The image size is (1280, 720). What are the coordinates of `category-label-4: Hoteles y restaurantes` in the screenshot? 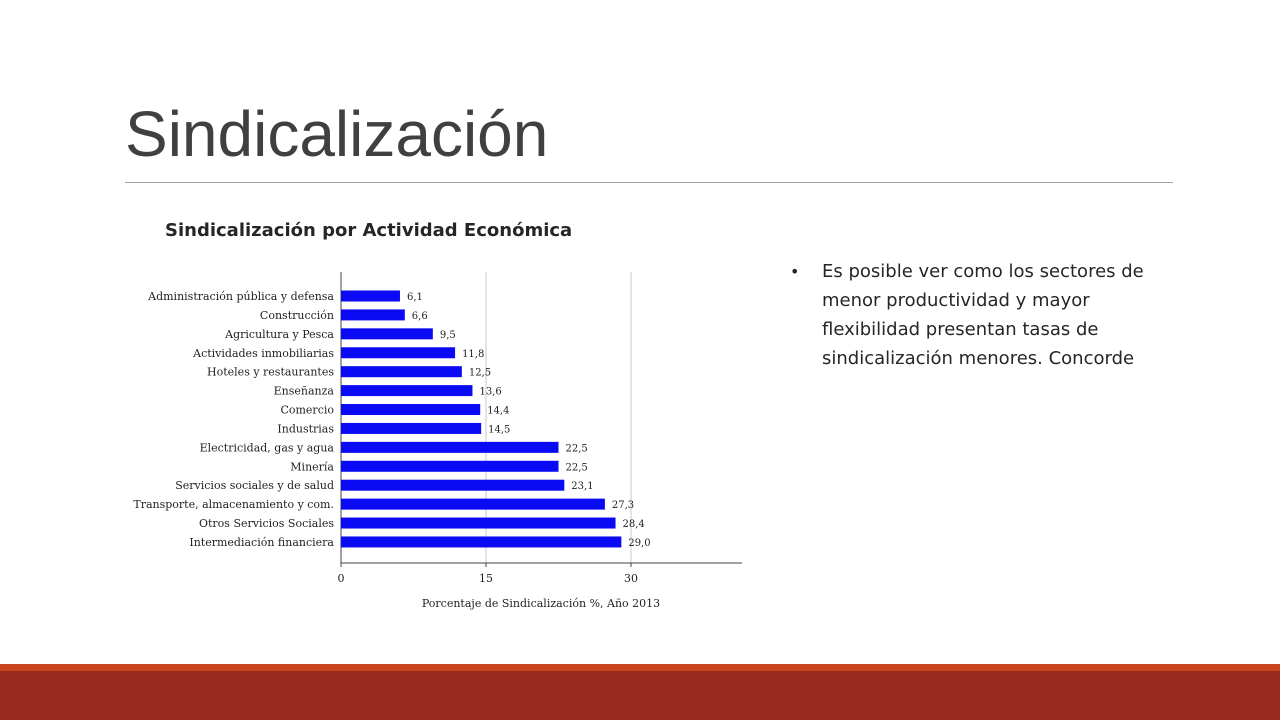 It's located at (270, 372).